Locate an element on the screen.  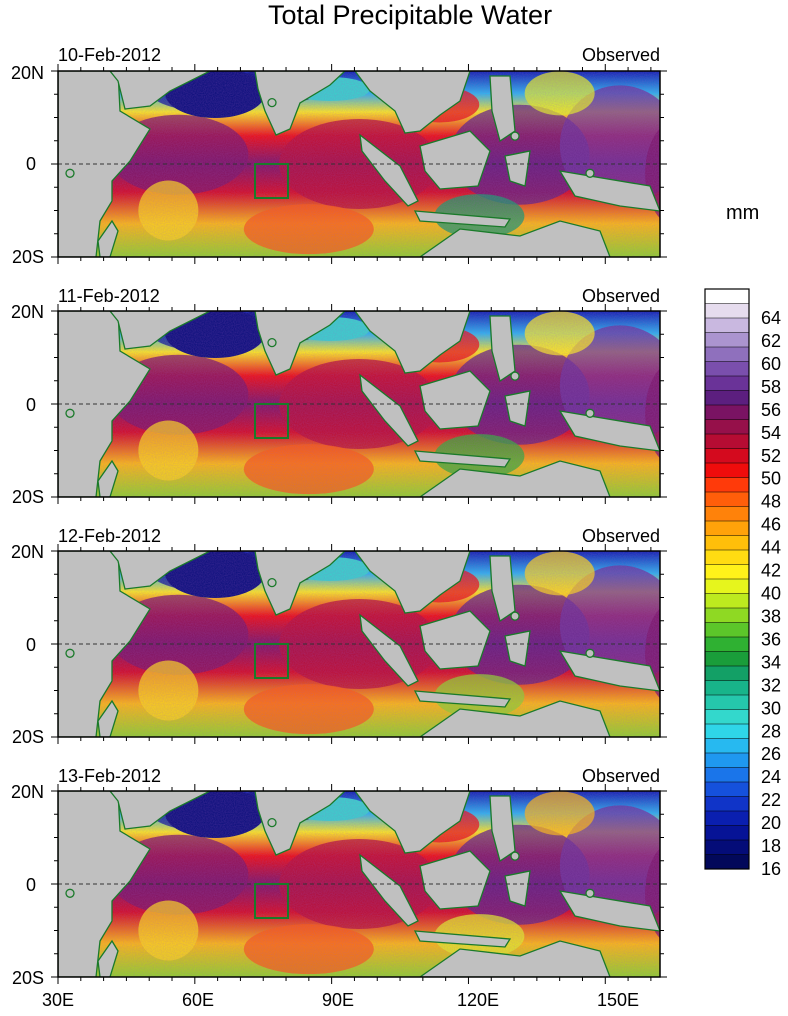
panel-2-date: 11-Feb-2012 is located at coordinates (109, 296).